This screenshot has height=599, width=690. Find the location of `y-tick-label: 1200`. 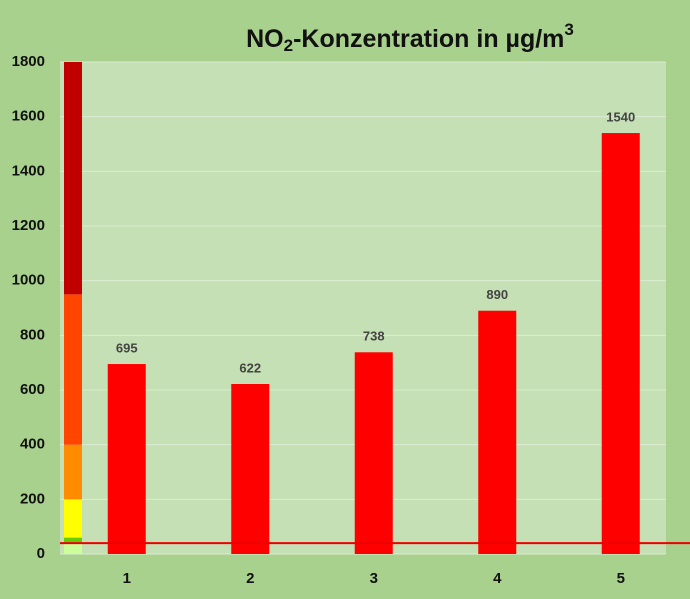

y-tick-label: 1200 is located at coordinates (28, 225).